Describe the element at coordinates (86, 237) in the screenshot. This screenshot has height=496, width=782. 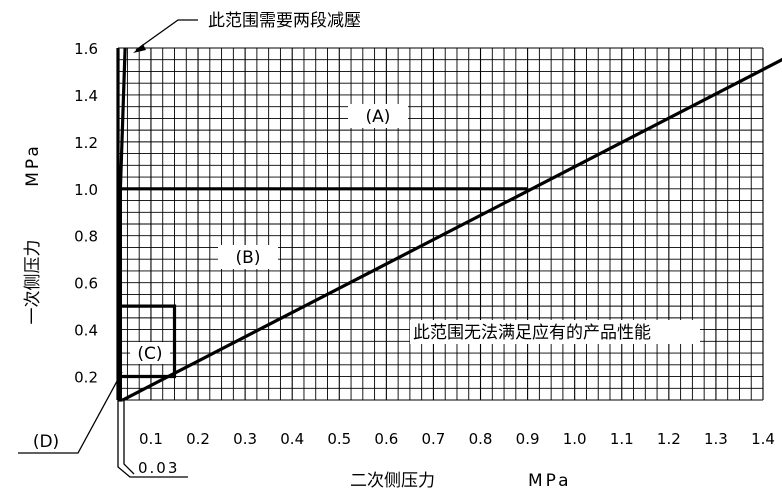
I see `y-tick-label: 0.8` at that location.